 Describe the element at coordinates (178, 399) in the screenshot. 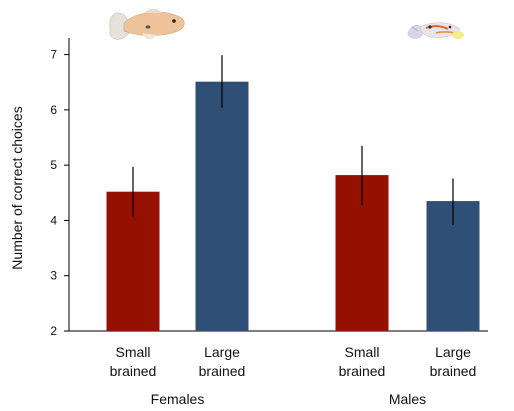

I see `group-label: Females` at that location.